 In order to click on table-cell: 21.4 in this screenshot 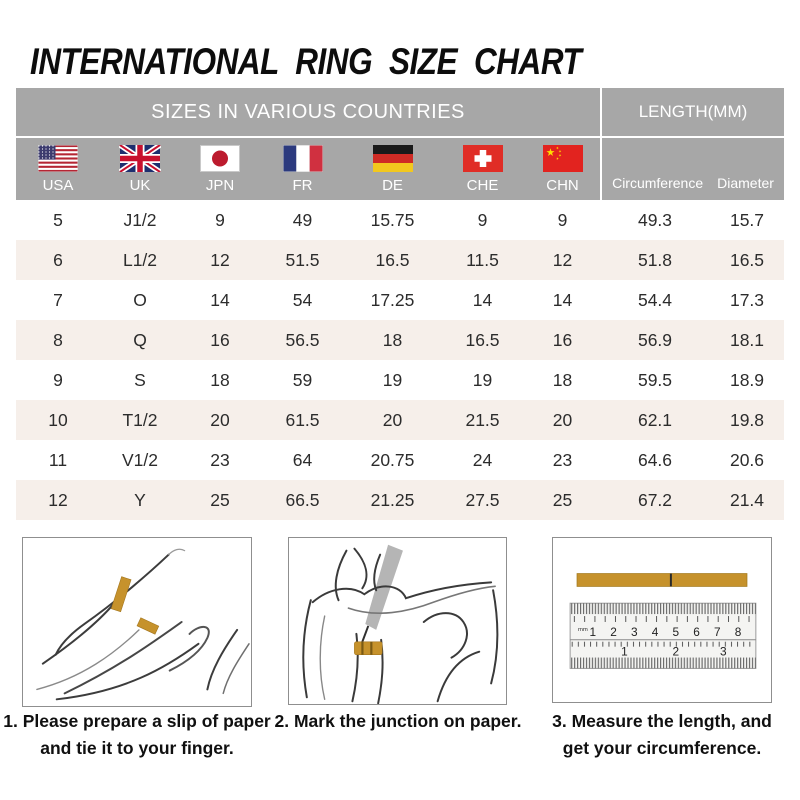, I will do `click(747, 499)`.